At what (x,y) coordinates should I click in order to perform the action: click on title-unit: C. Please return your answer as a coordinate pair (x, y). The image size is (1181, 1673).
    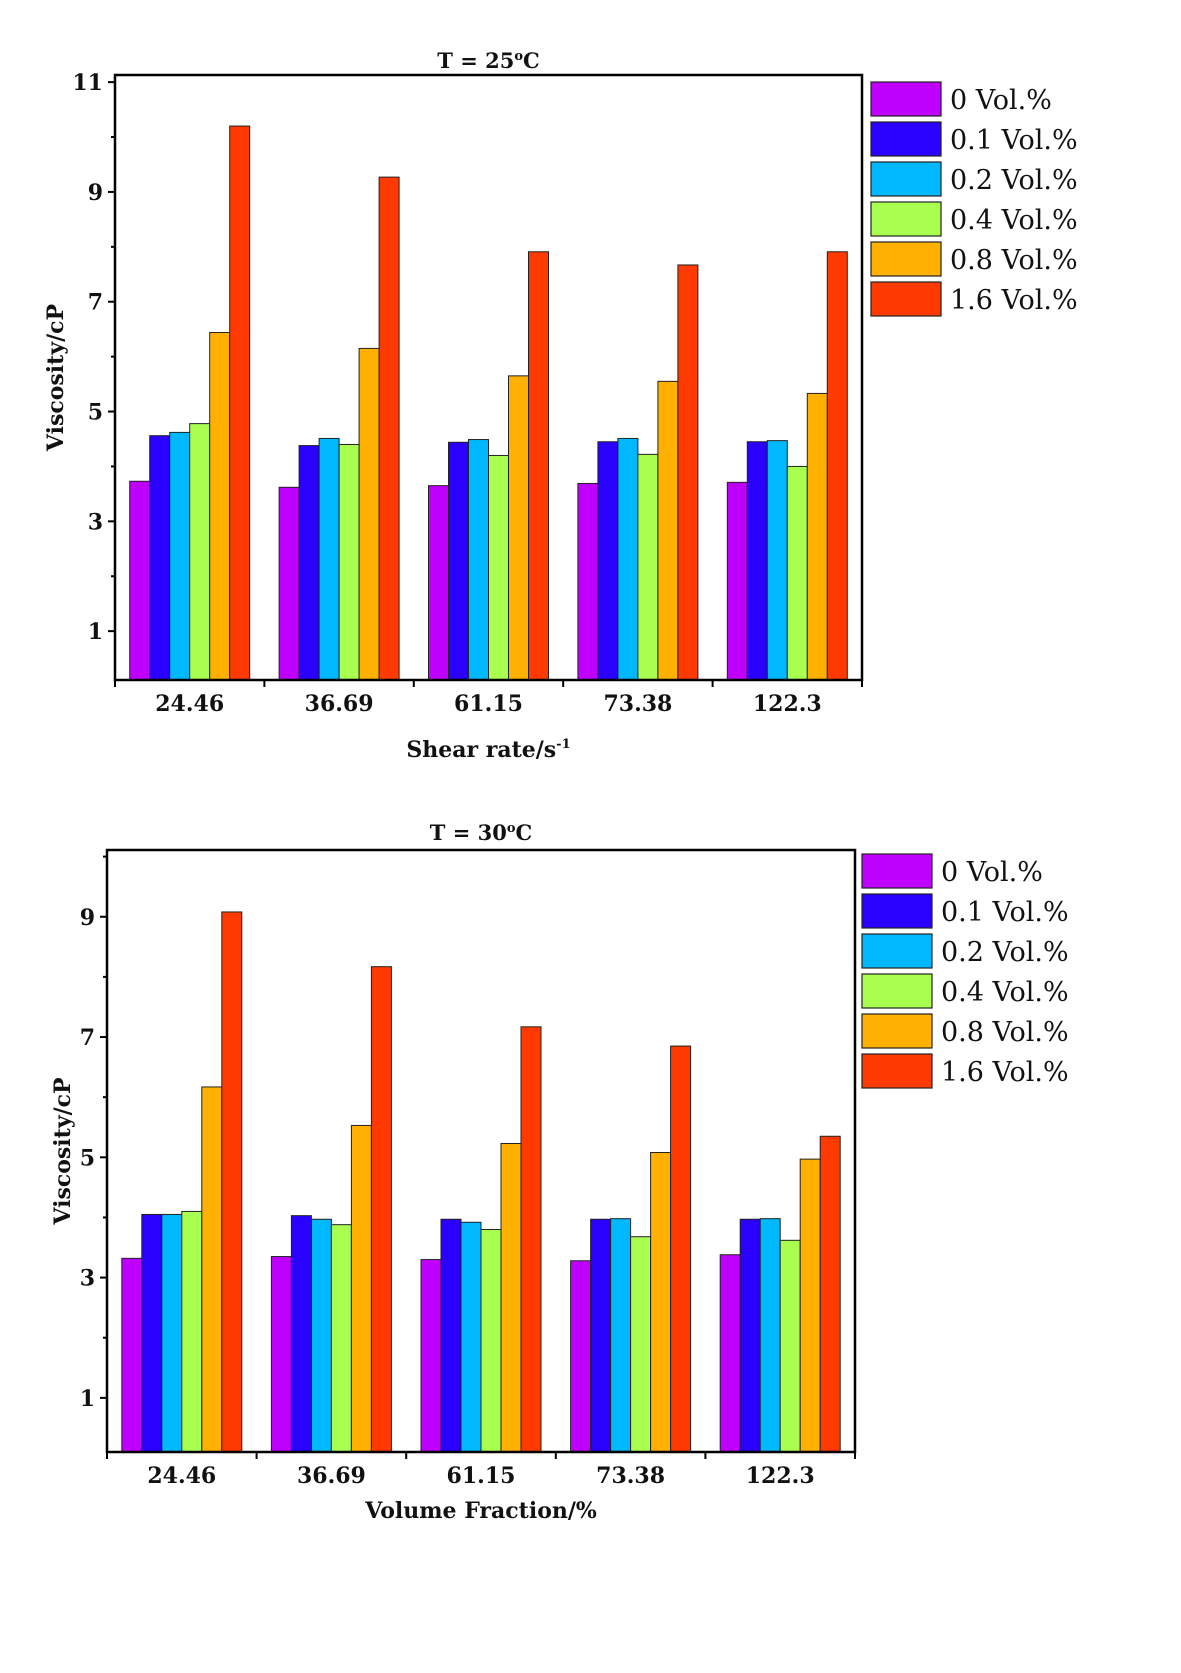
    Looking at the image, I should click on (524, 832).